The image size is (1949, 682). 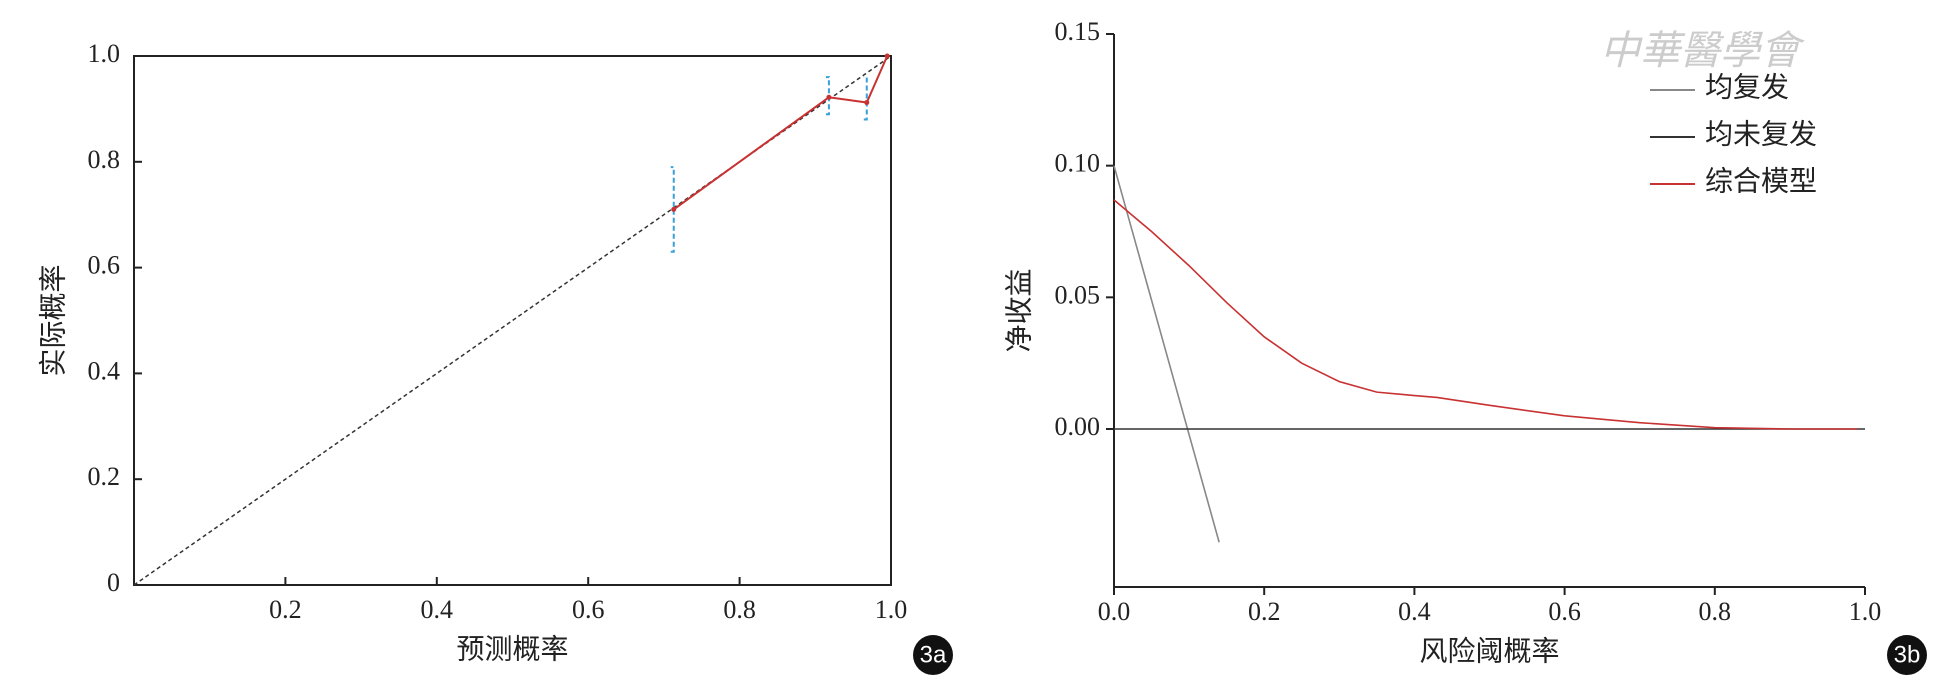 What do you see at coordinates (104, 265) in the screenshot?
I see `y-tick-label: 0.6` at bounding box center [104, 265].